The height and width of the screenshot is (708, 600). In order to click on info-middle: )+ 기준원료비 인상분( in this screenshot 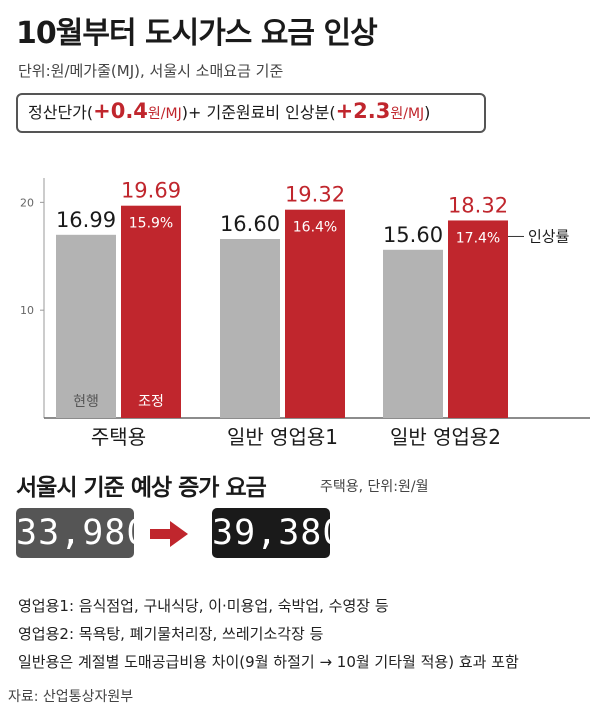, I will do `click(258, 112)`.